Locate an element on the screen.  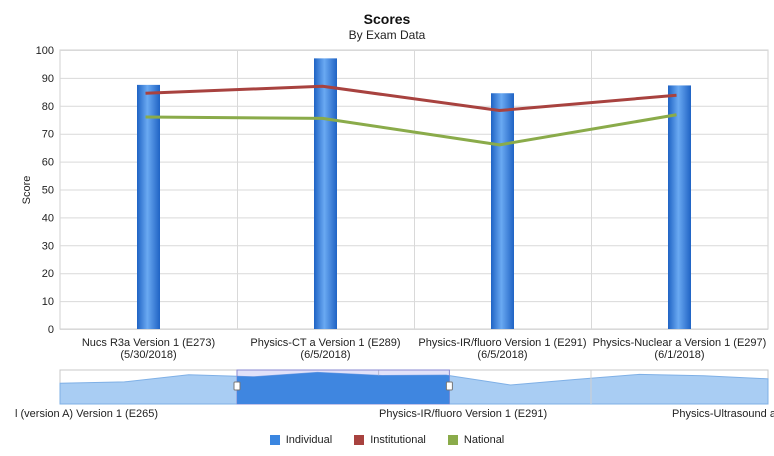
legend-label-individual: Individual is located at coordinates (309, 440).